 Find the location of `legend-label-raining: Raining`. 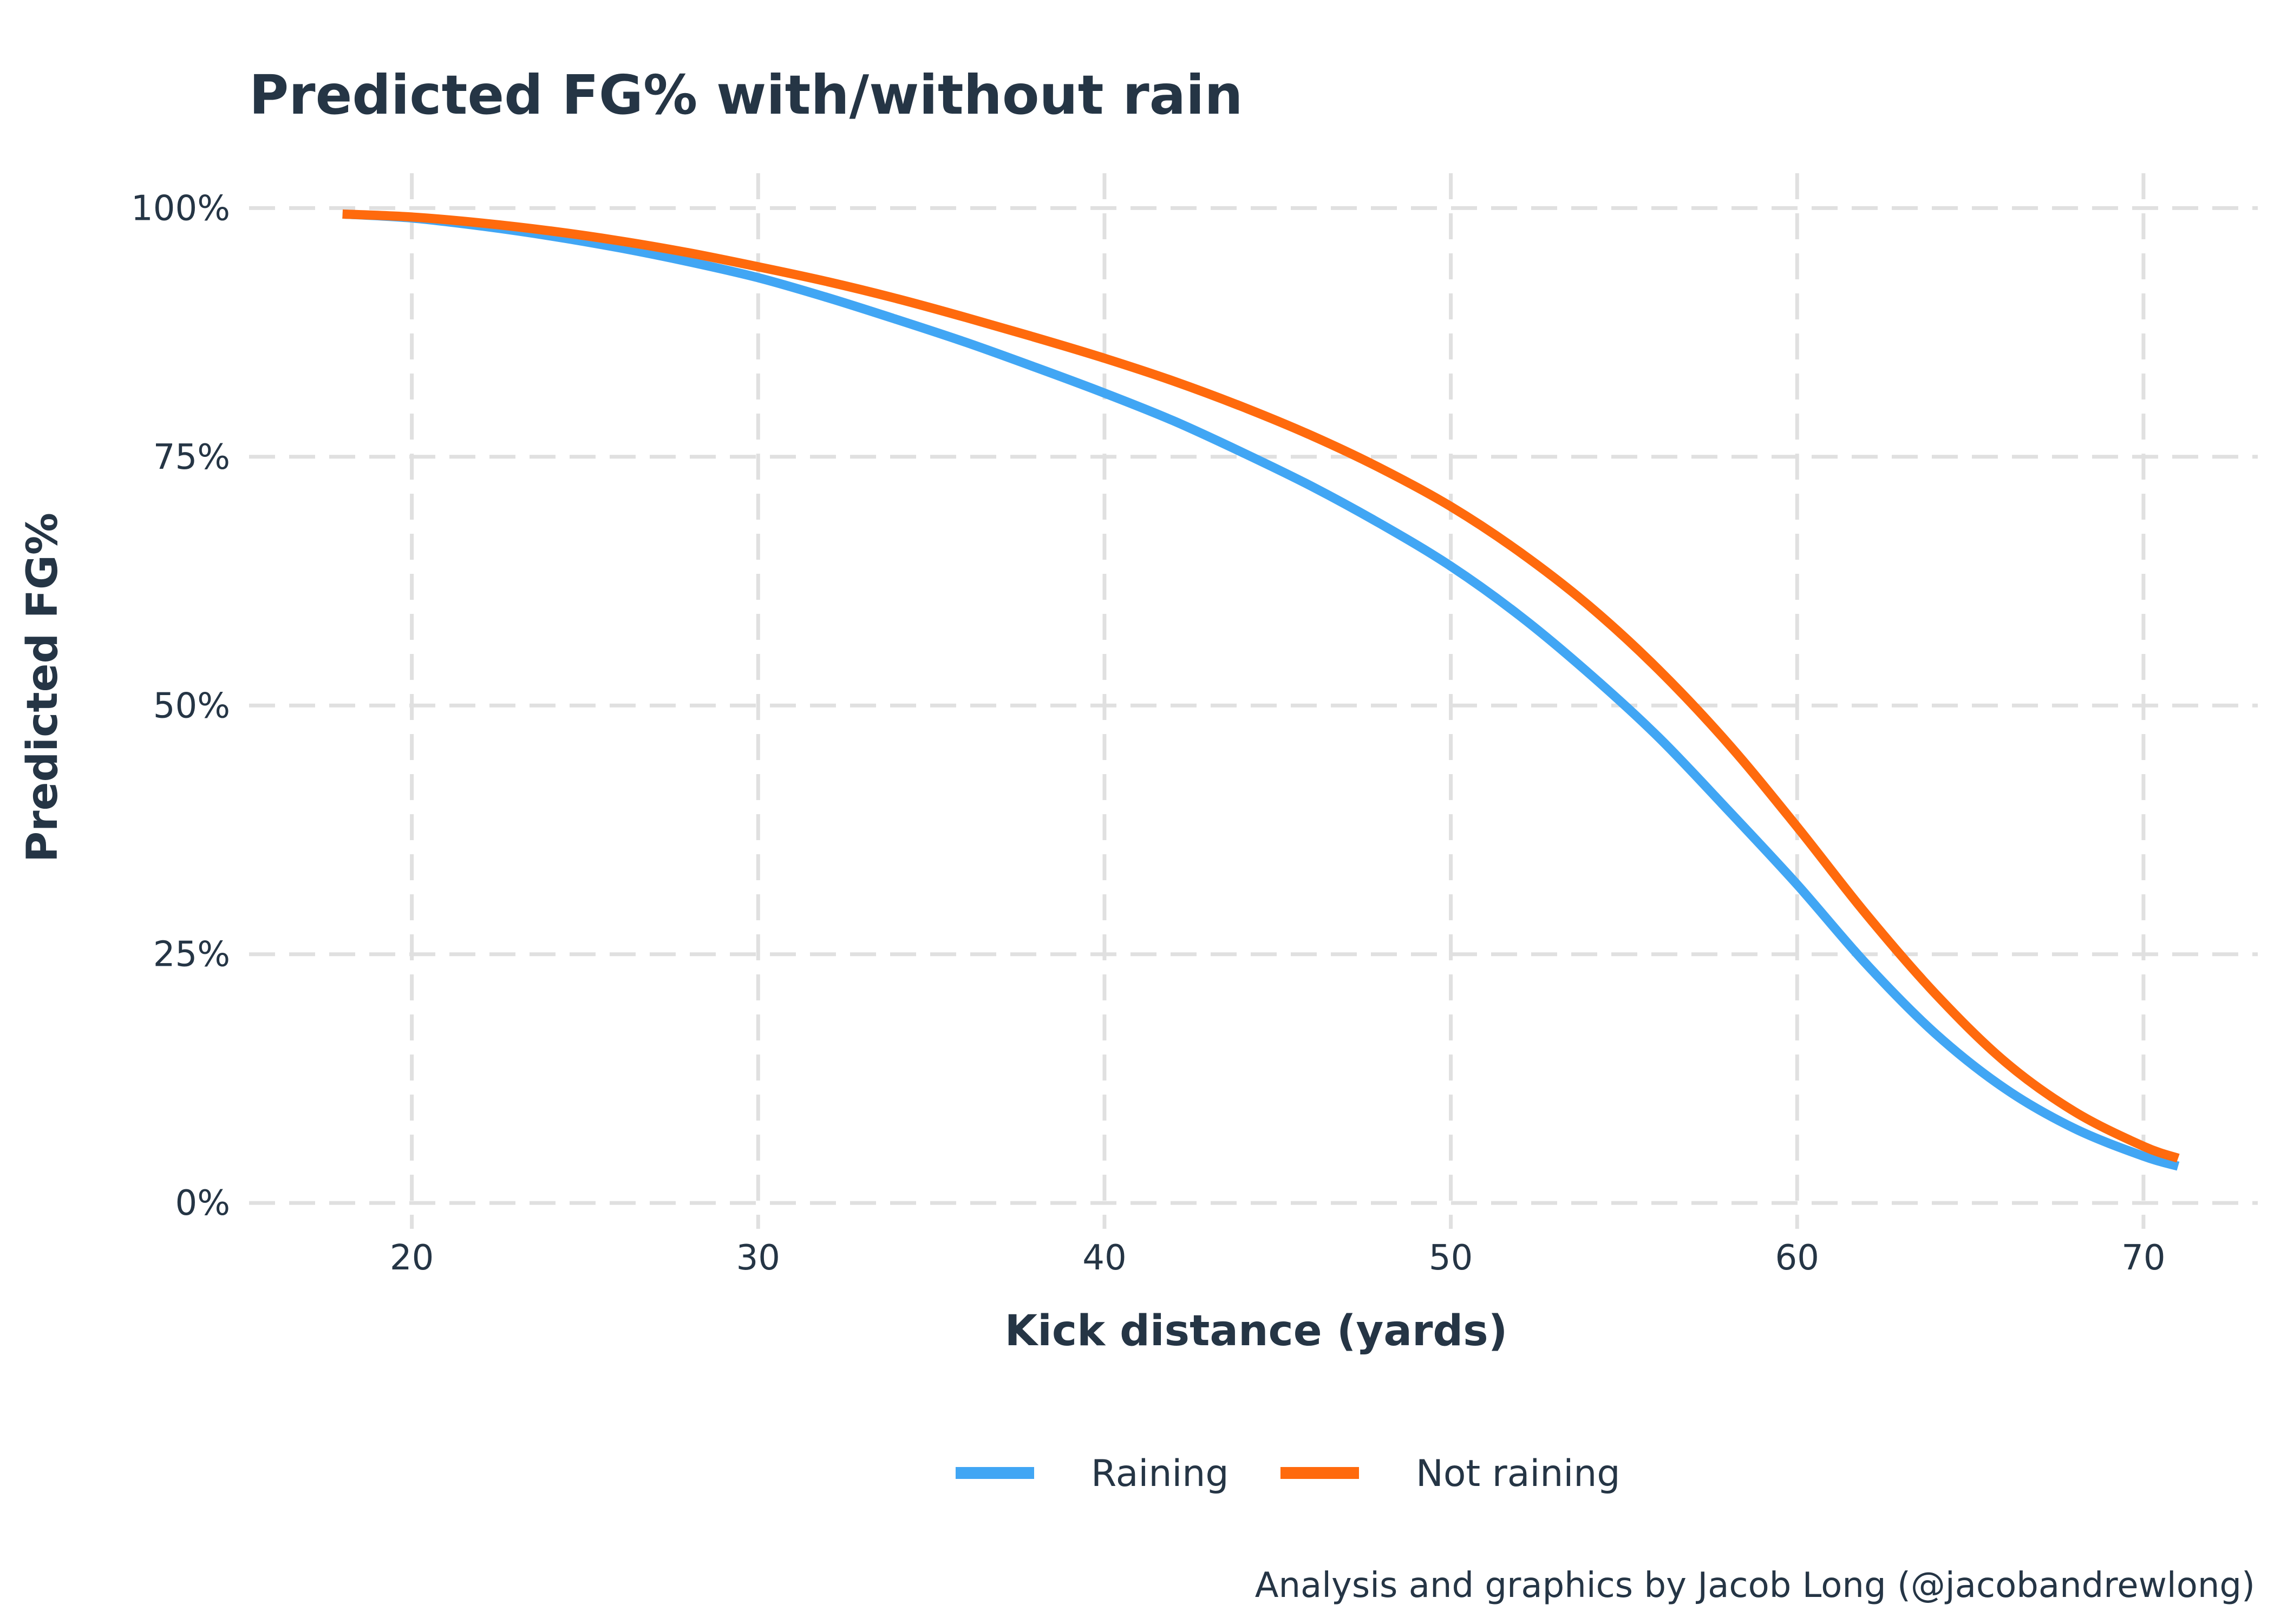

legend-label-raining: Raining is located at coordinates (1160, 1473).